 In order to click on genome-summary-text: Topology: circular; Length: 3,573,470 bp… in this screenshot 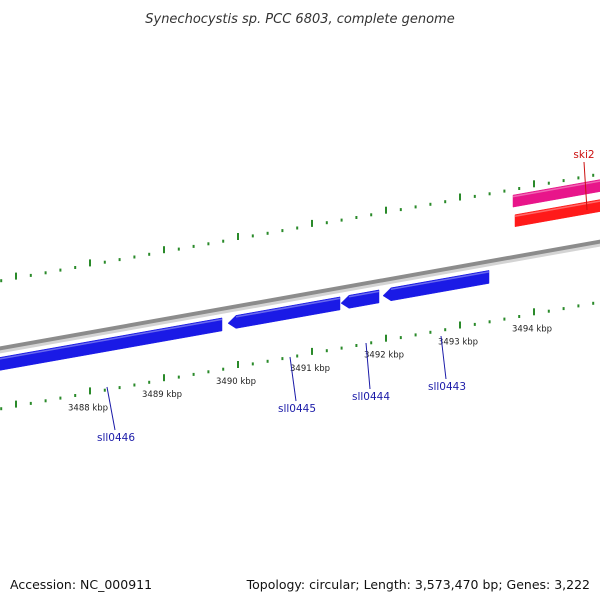, I will do `click(418, 584)`.